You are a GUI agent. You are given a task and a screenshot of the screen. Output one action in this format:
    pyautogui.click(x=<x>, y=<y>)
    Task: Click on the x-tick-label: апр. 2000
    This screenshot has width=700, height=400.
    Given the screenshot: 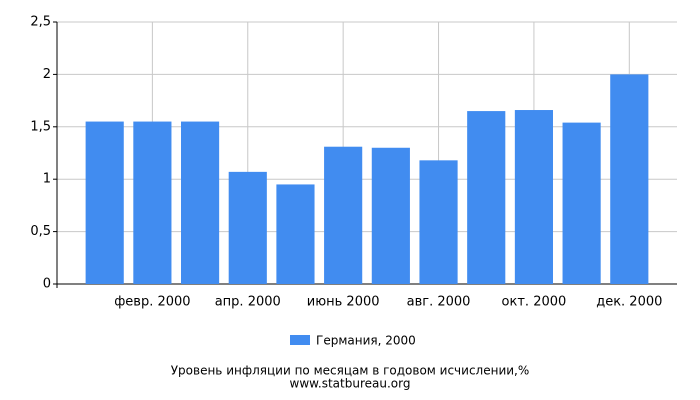 What is the action you would take?
    pyautogui.click(x=248, y=302)
    